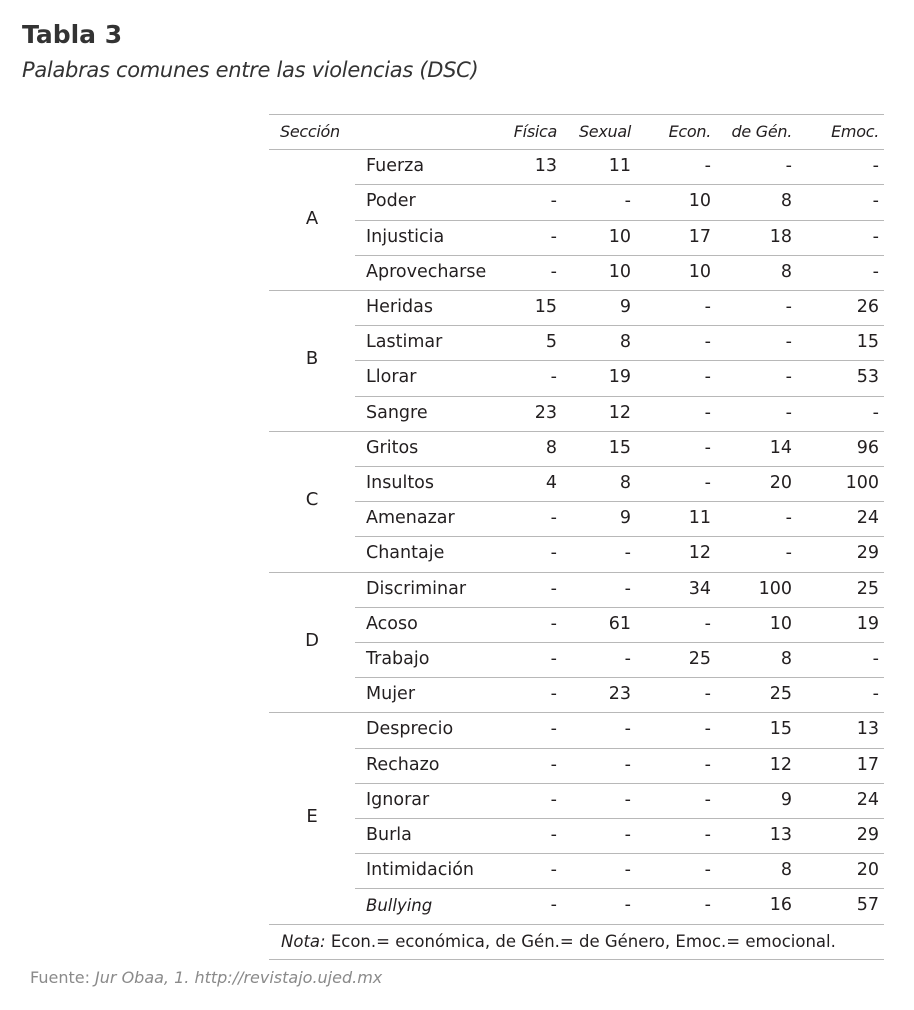 Image resolution: width=914 pixels, height=1010 pixels. I want to click on row-value: 9, so click(786, 799).